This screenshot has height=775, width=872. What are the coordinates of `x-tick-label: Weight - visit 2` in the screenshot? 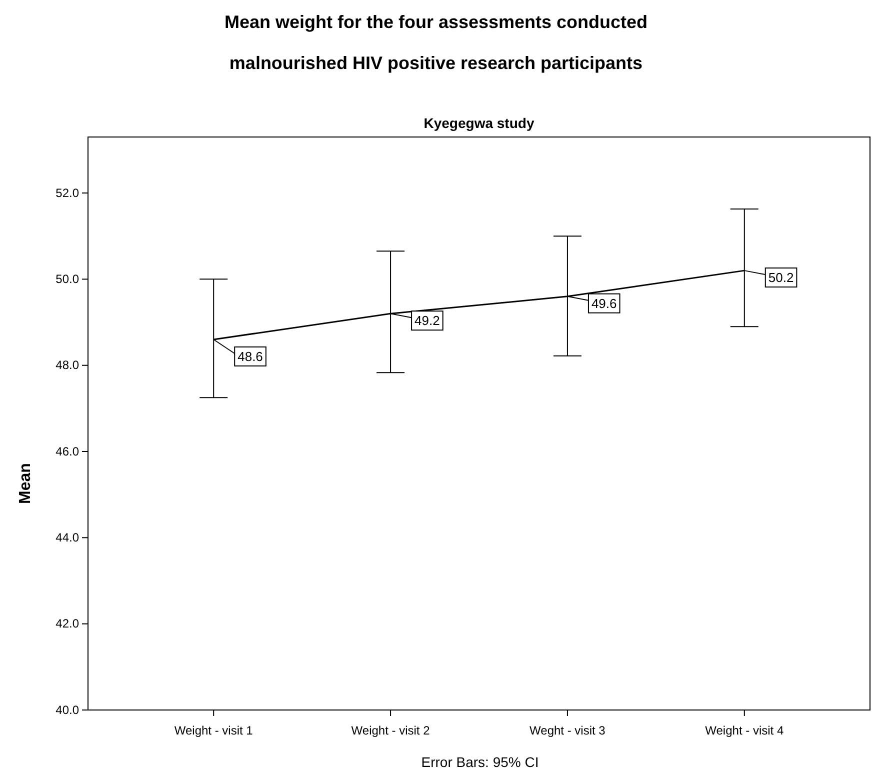 It's located at (390, 731).